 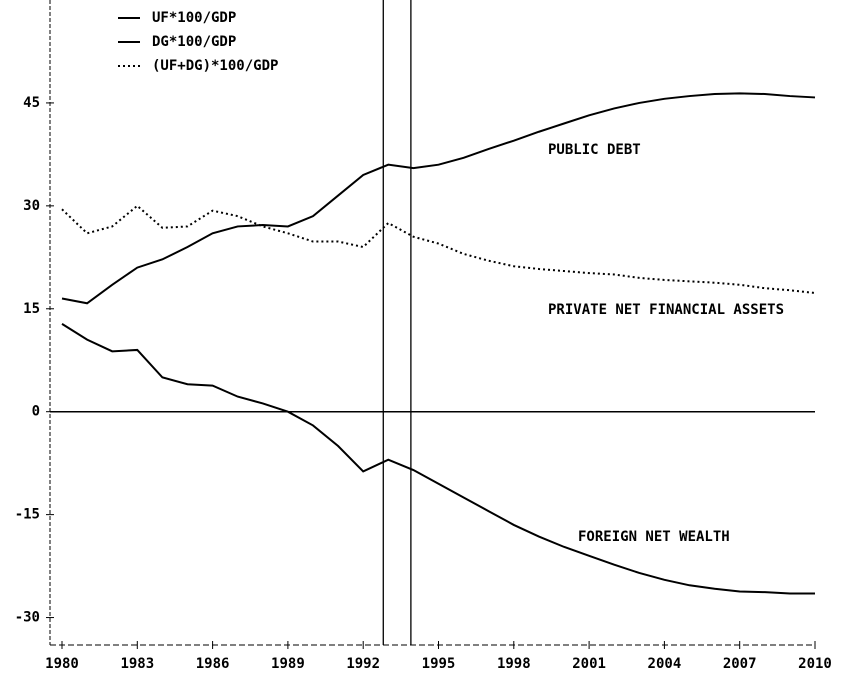 What do you see at coordinates (654, 537) in the screenshot?
I see `annotation: FOREIGN NET WEALTH` at bounding box center [654, 537].